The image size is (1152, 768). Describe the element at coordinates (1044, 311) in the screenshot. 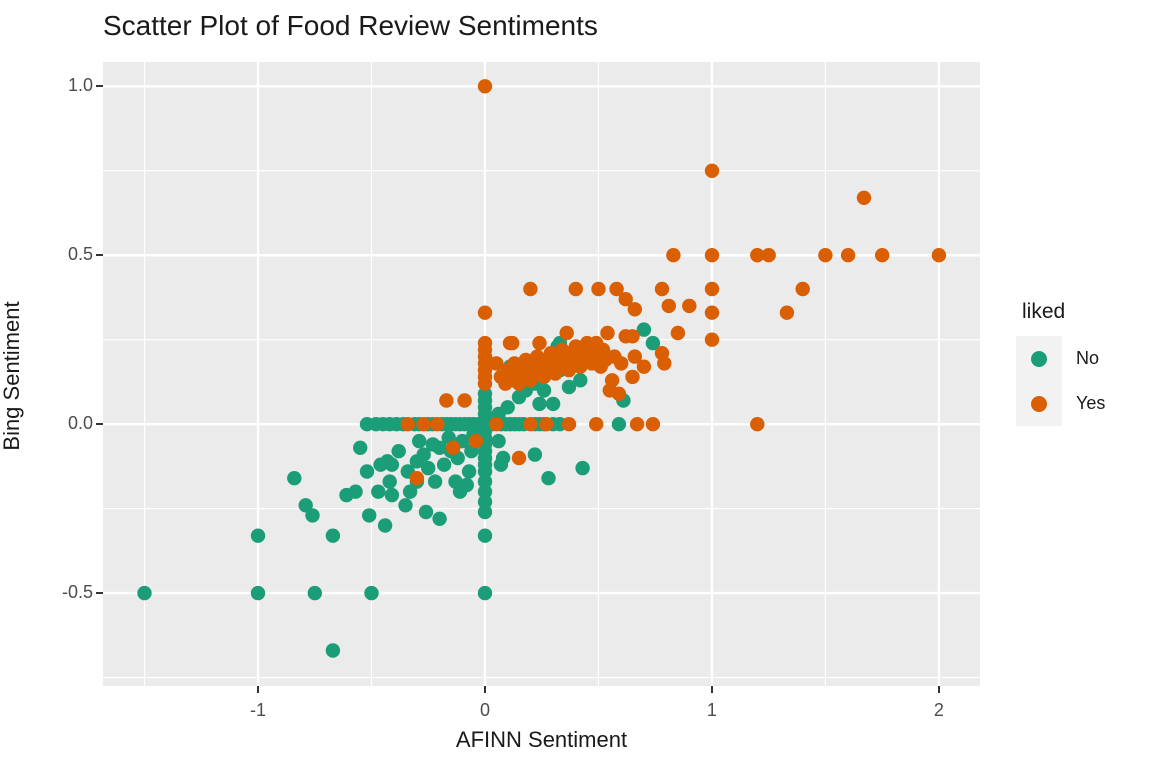

I see `legend-title: liked` at that location.